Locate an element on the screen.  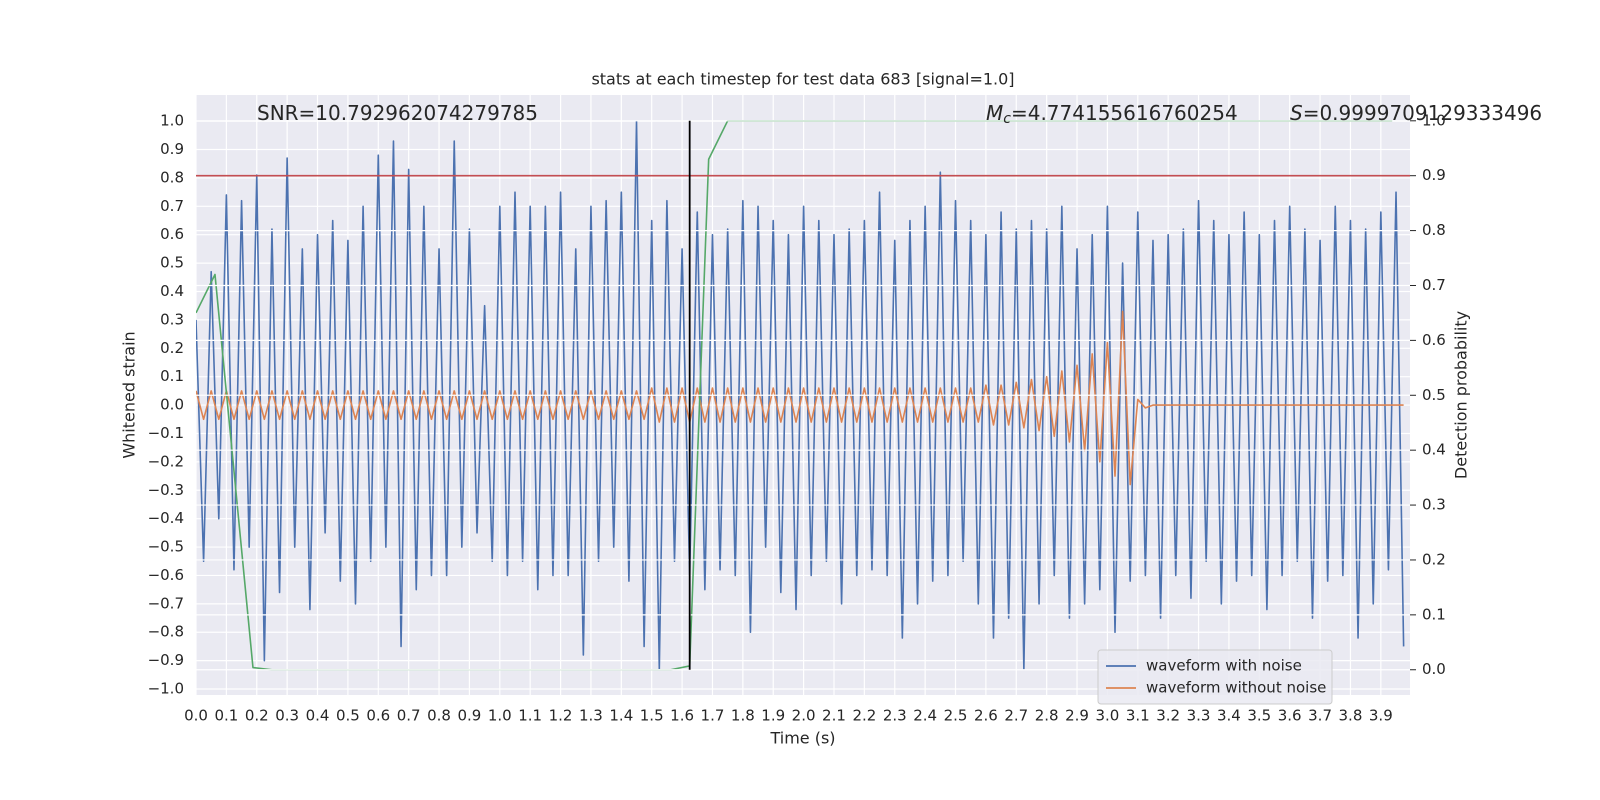
x-tick-label: 3.6 is located at coordinates (1290, 716).